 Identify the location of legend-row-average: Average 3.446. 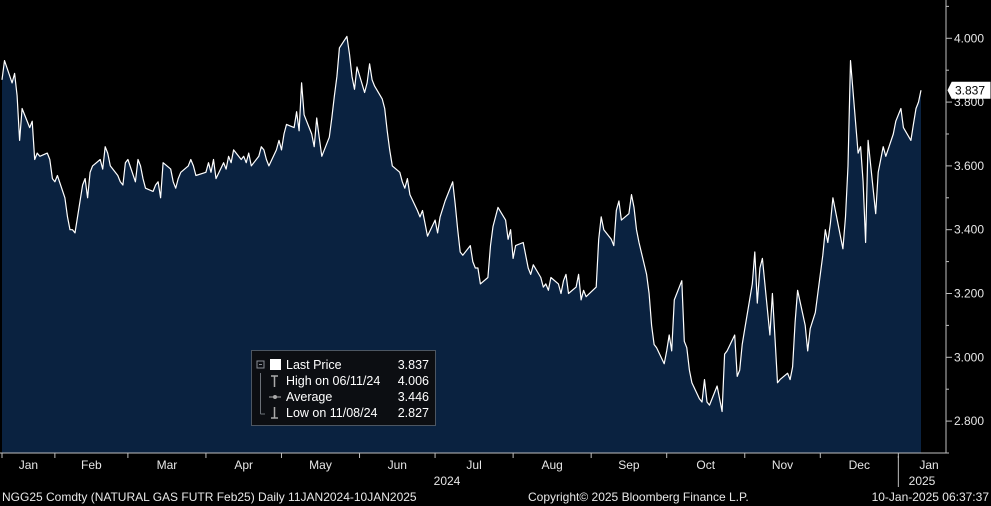
(342, 397).